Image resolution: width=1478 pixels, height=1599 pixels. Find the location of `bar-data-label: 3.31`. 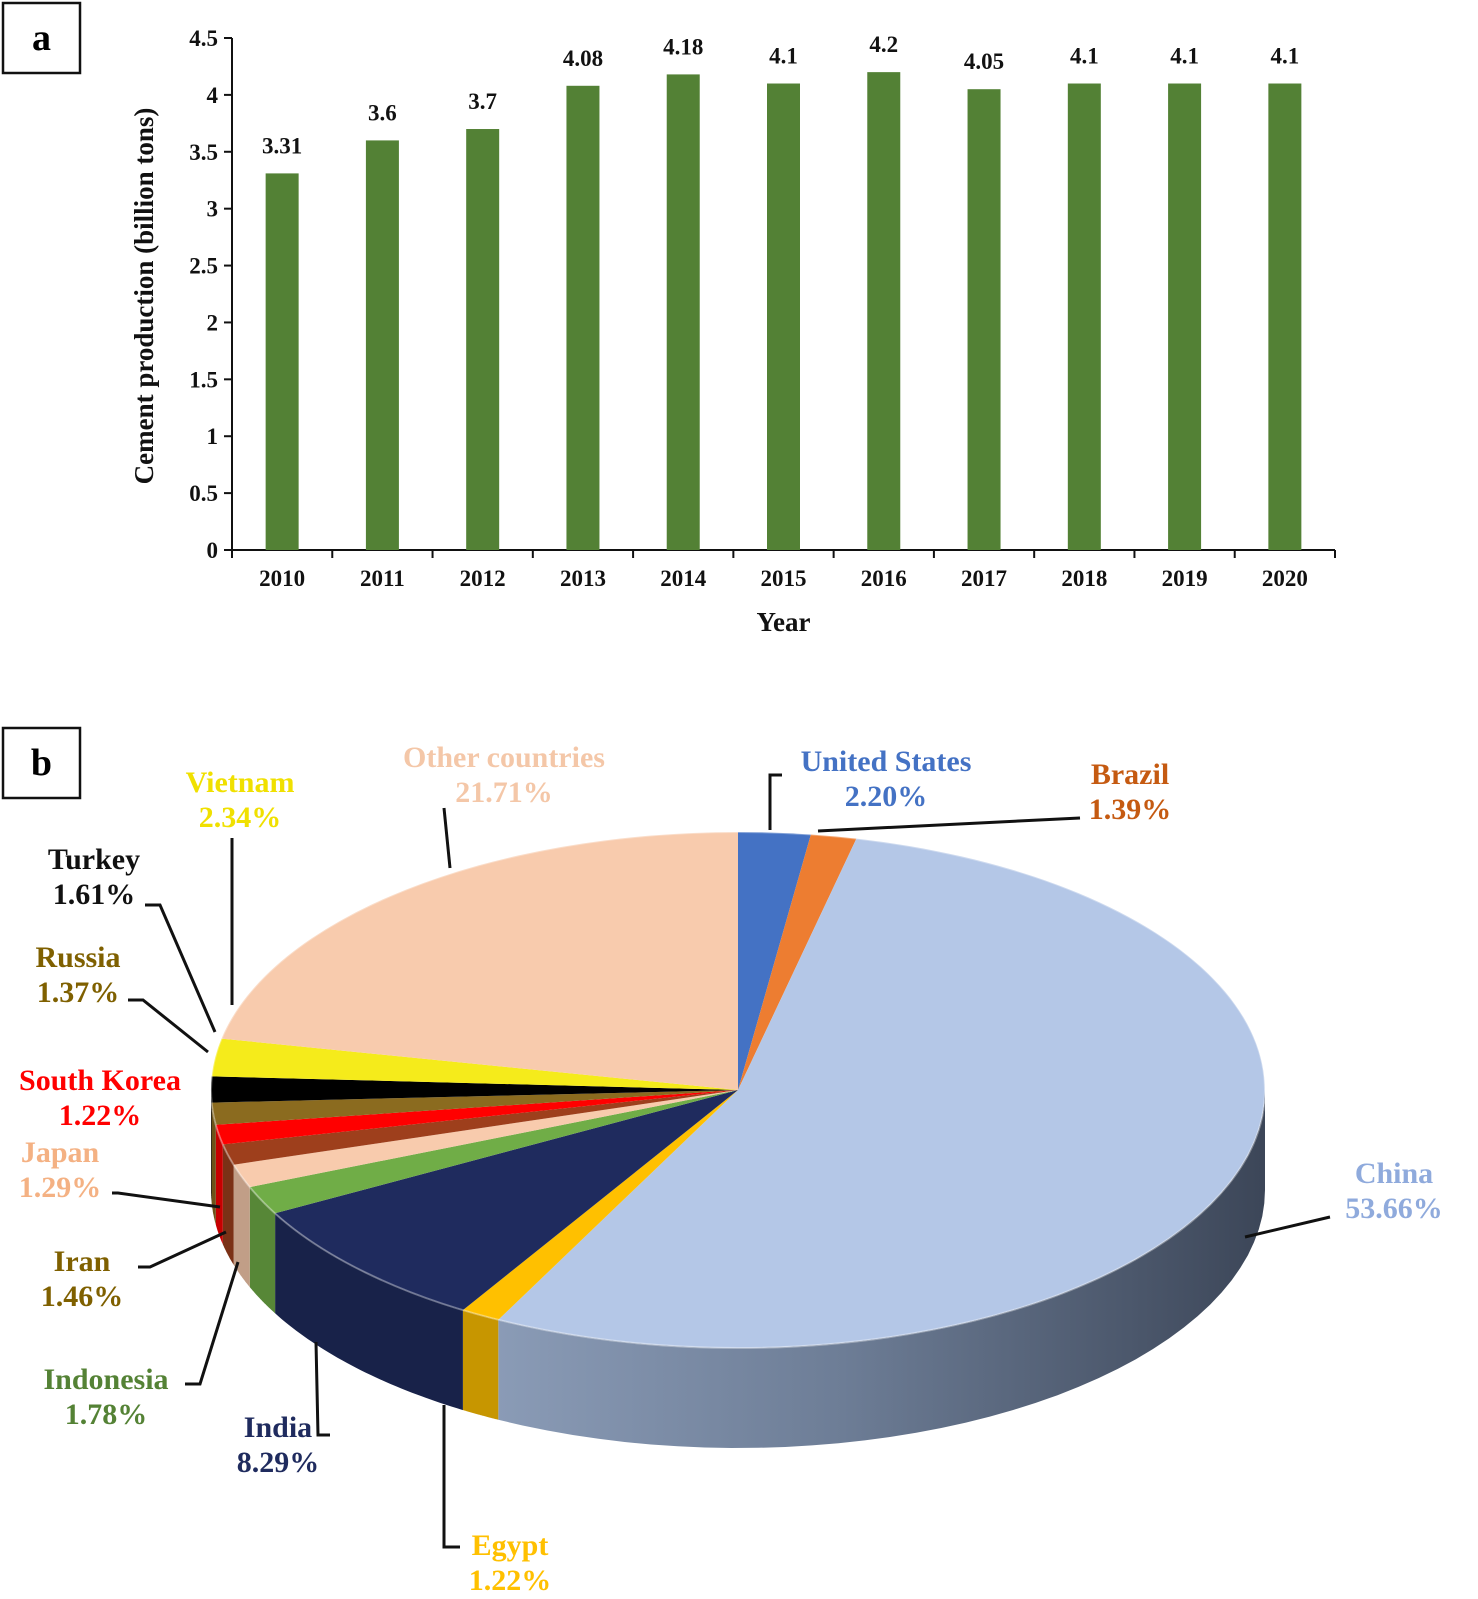

bar-data-label: 3.31 is located at coordinates (282, 145).